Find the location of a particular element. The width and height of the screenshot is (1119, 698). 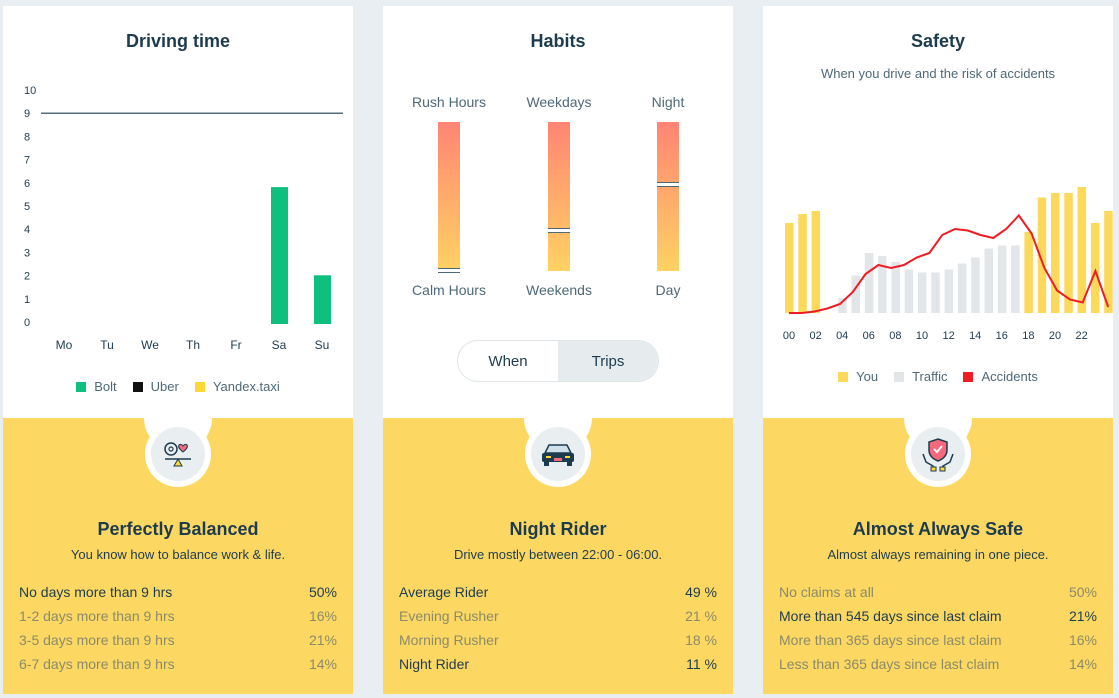

driving-time-title: Driving time is located at coordinates (178, 41).